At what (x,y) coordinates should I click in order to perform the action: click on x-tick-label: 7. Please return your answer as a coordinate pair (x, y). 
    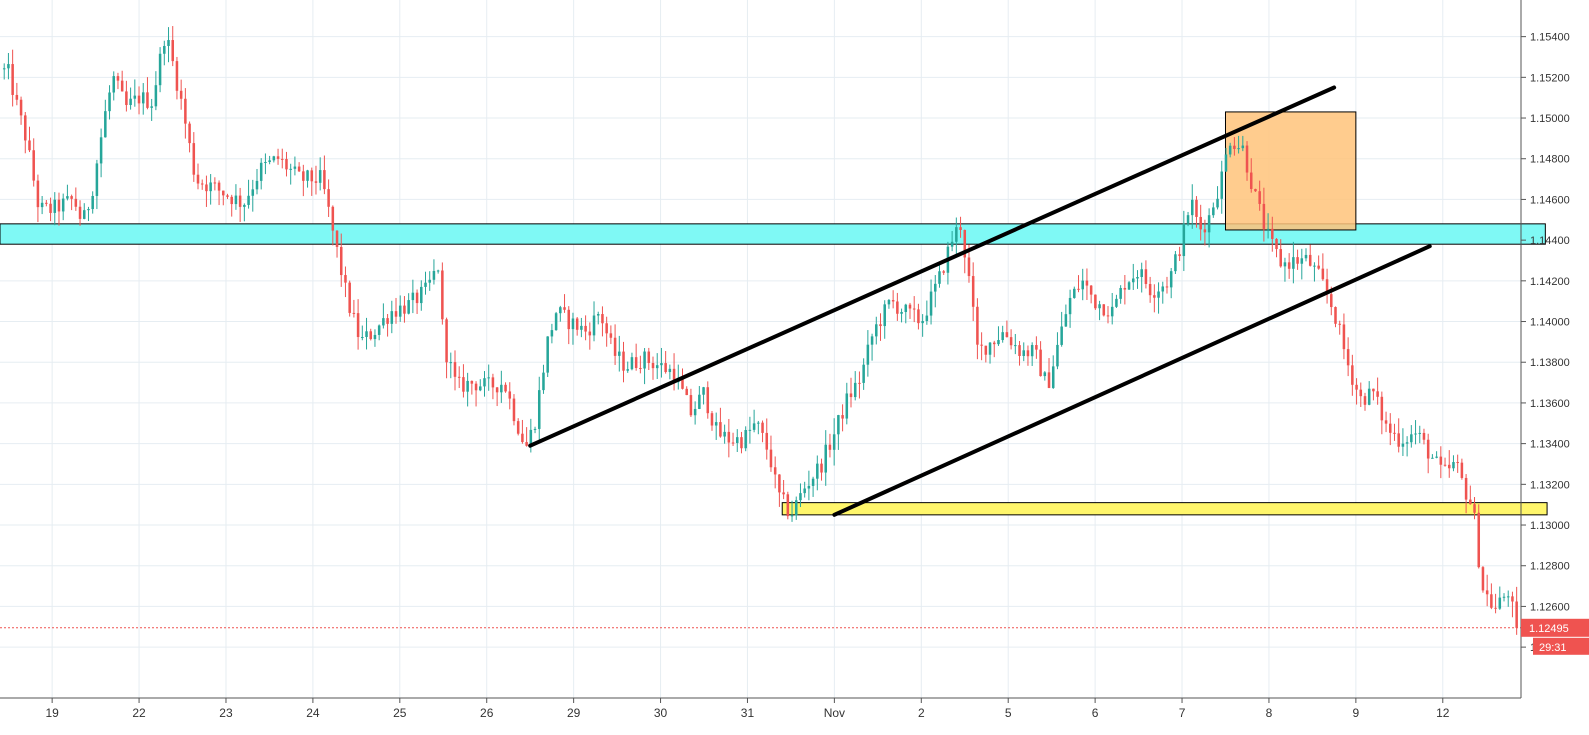
    Looking at the image, I should click on (1182, 713).